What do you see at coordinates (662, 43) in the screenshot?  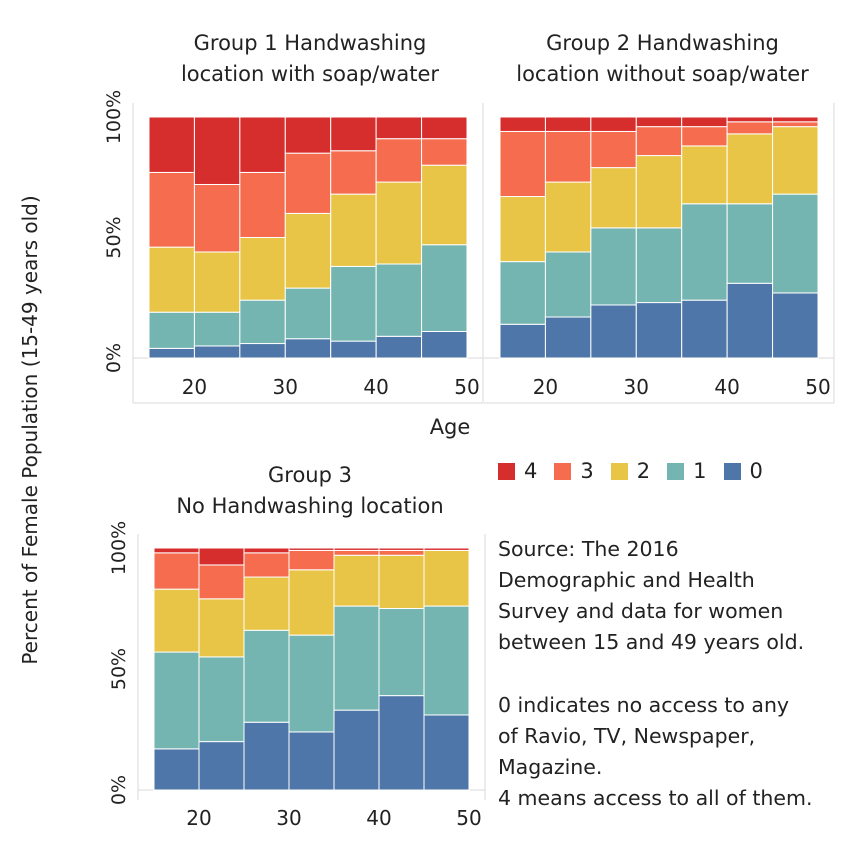 I see `group-2-title-line-1: Group 2 Handwashing` at bounding box center [662, 43].